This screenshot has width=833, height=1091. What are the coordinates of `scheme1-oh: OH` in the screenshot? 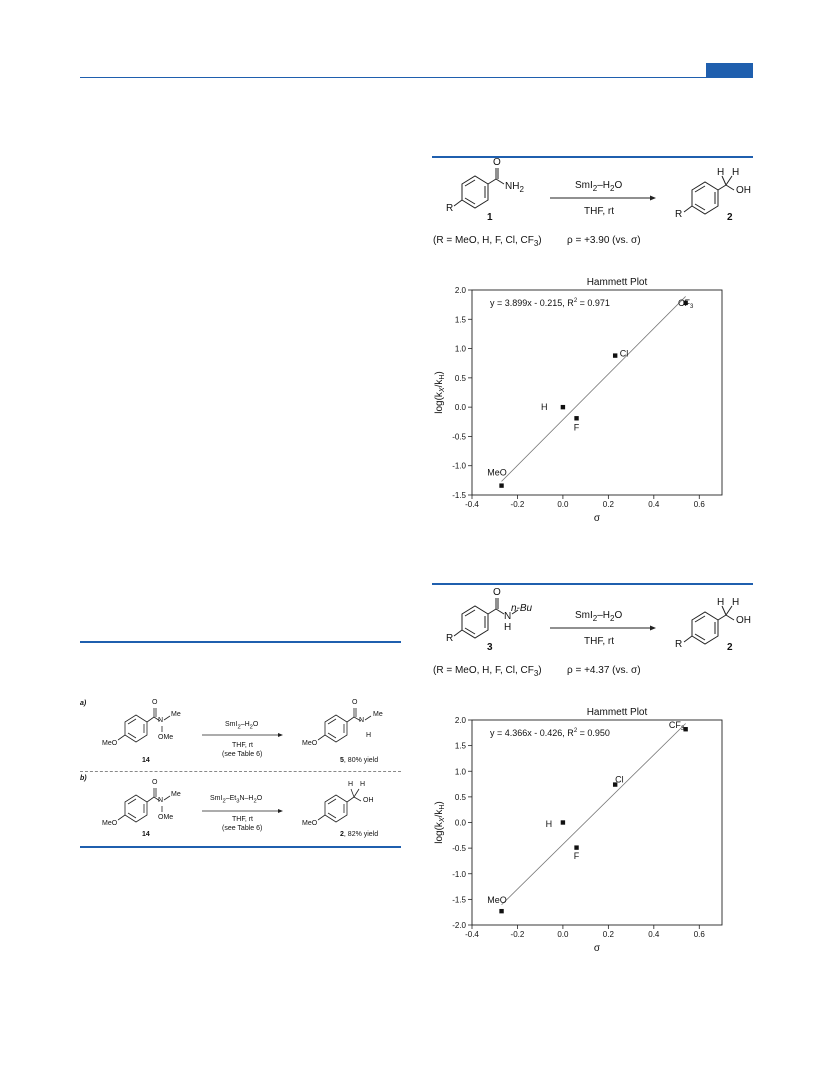 It's located at (743, 190).